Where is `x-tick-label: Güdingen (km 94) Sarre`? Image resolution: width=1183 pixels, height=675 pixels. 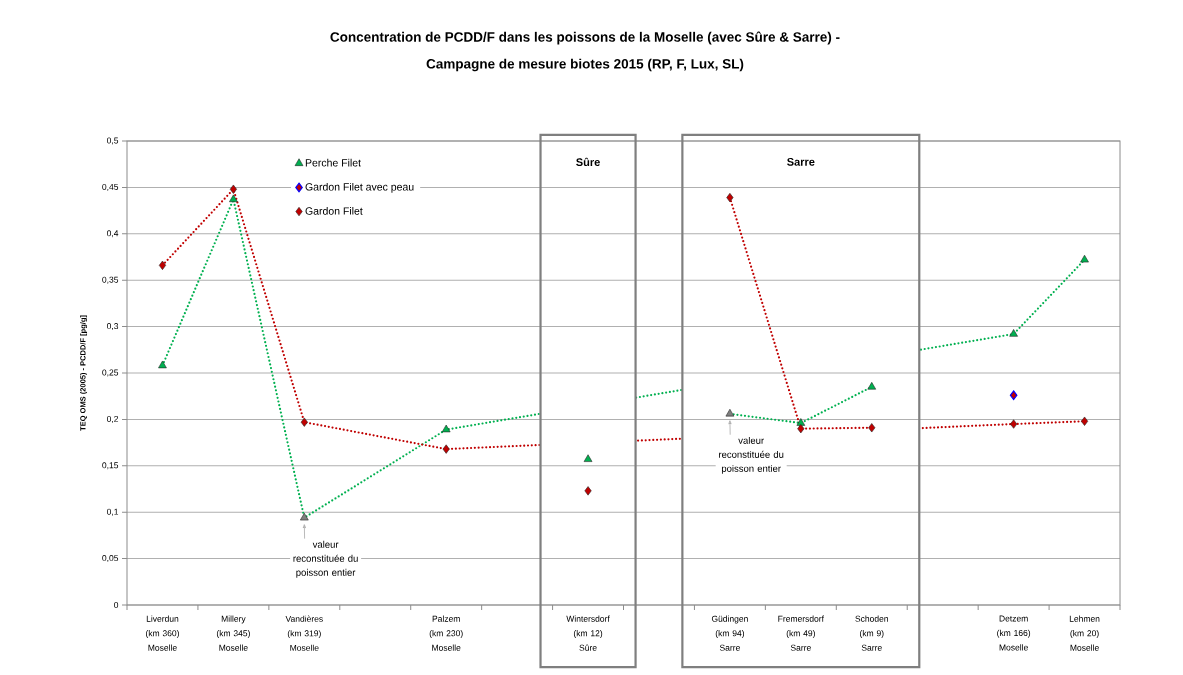 x-tick-label: Güdingen (km 94) Sarre is located at coordinates (729, 633).